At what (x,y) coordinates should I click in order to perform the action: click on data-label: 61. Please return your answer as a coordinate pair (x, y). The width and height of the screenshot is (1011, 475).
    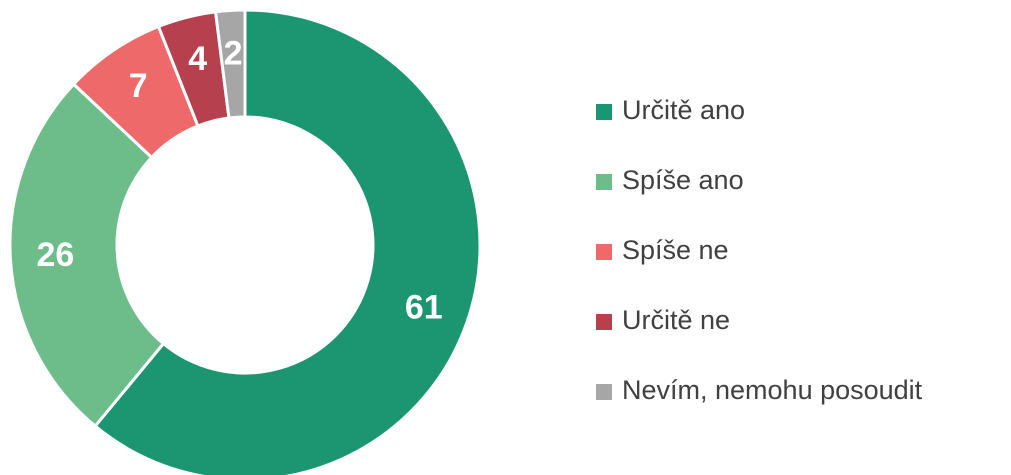
    Looking at the image, I should click on (424, 307).